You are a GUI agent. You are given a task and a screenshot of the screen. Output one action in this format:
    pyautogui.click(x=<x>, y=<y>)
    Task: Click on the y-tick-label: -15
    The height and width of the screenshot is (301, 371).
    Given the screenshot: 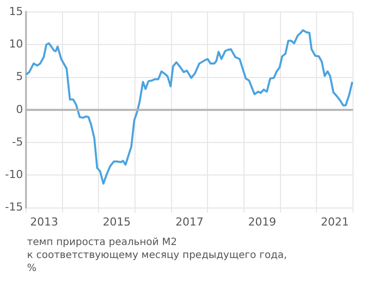 What is the action you would take?
    pyautogui.click(x=14, y=207)
    